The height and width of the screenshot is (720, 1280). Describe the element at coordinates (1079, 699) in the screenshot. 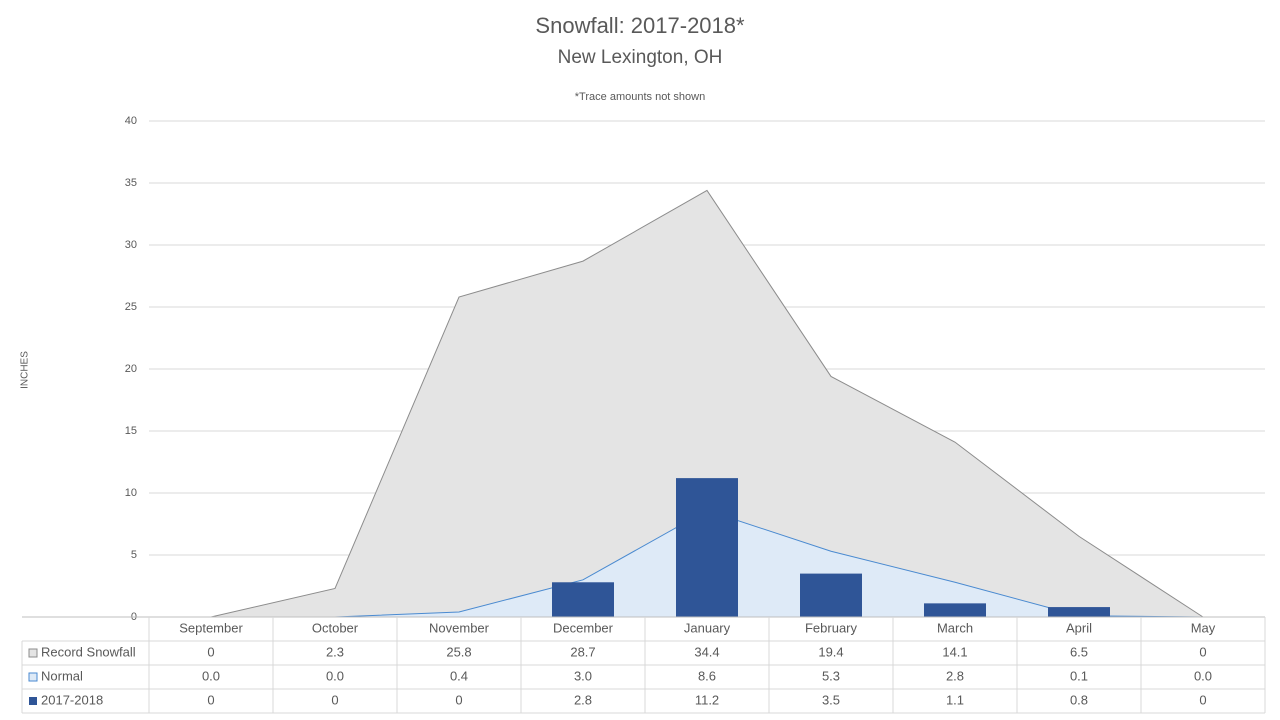

I see `table-value: 0.8` at that location.